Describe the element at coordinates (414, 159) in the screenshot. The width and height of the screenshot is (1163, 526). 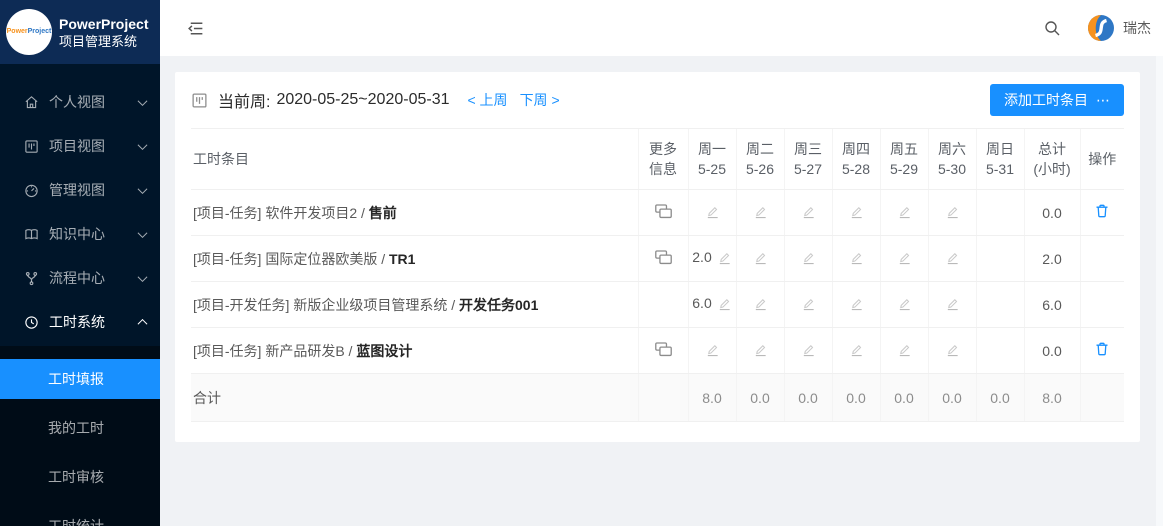
I see `col-header-entry: 工时条目` at that location.